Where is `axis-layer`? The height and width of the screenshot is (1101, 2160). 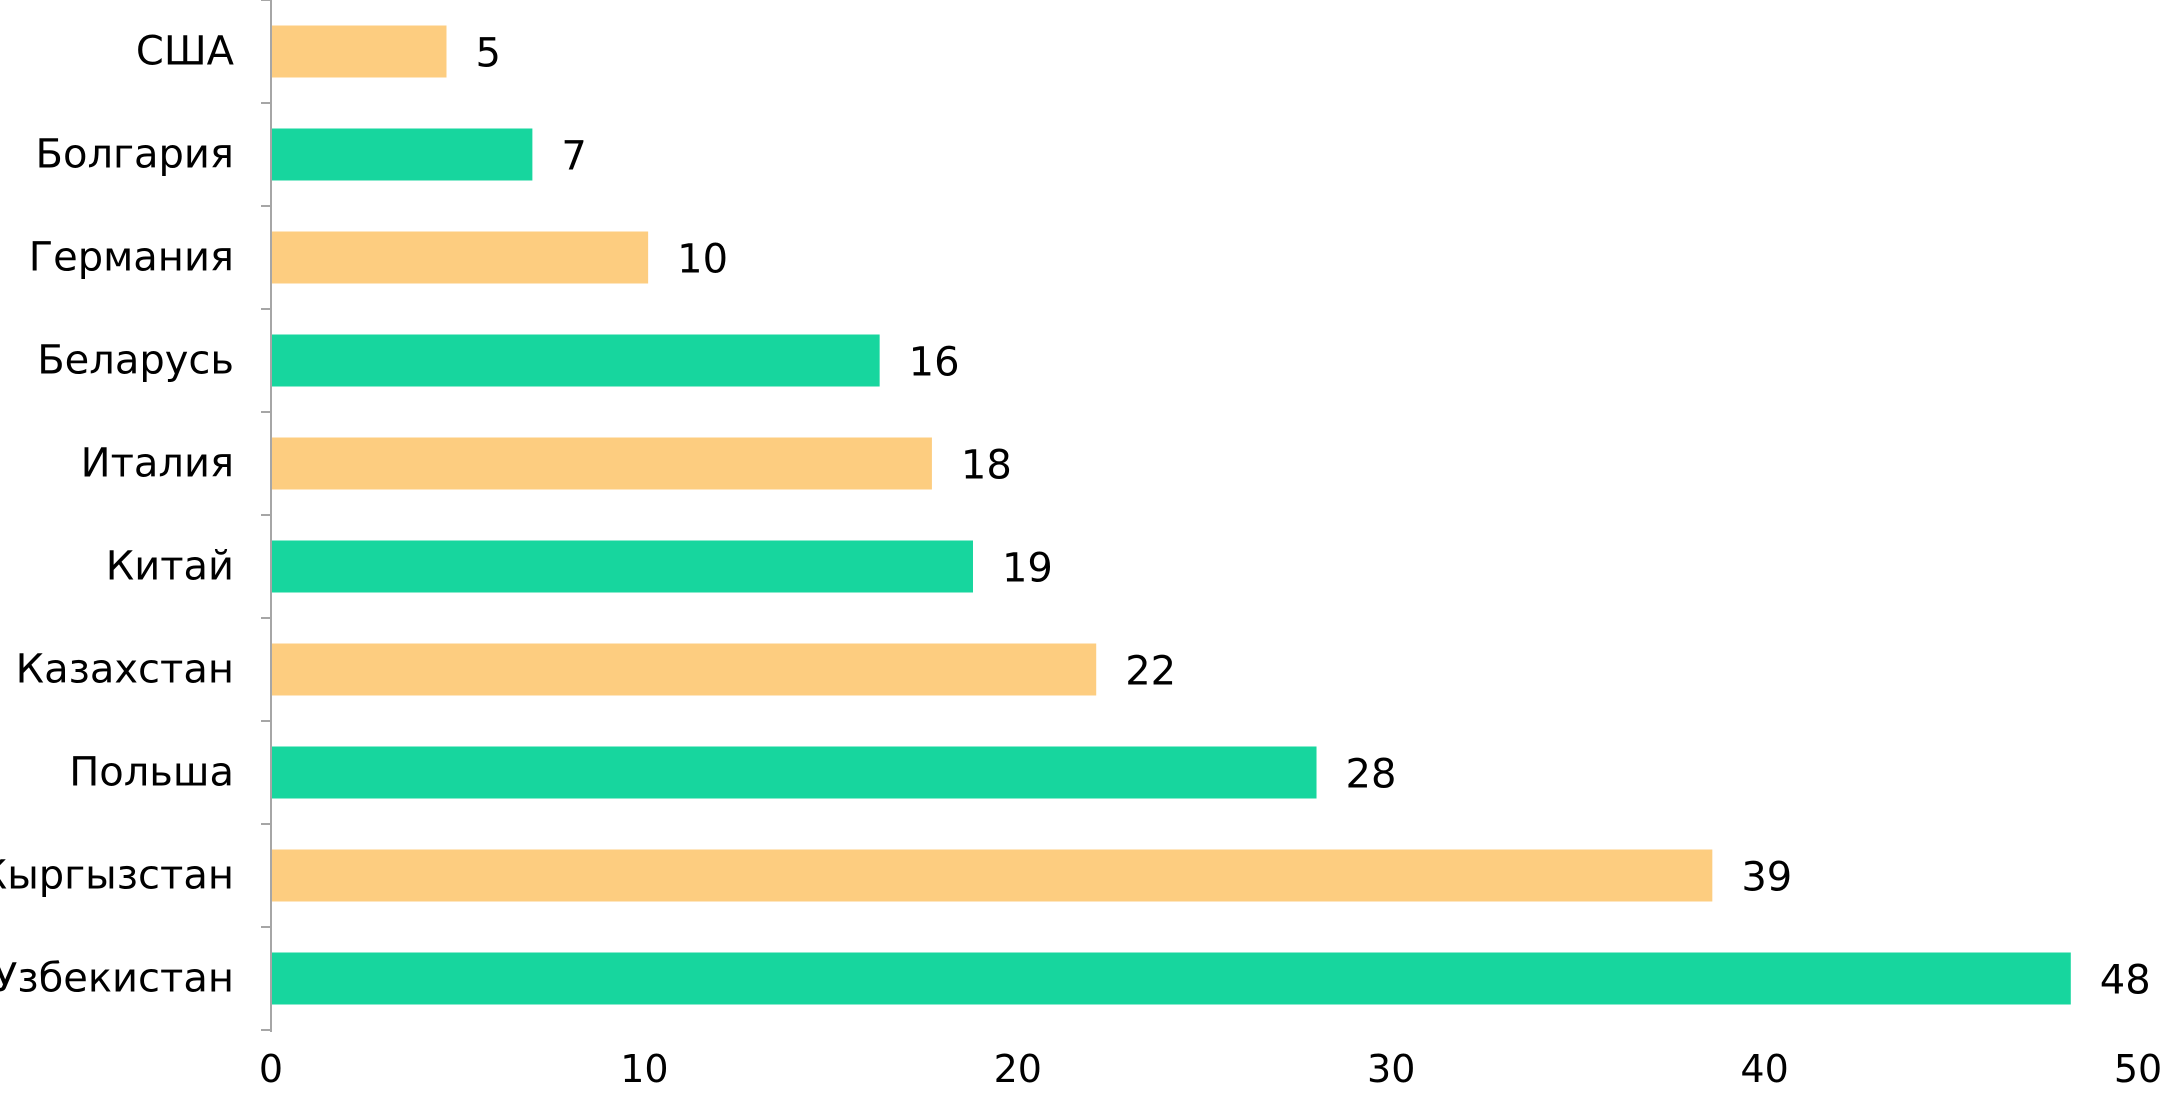 axis-layer is located at coordinates (266, 516).